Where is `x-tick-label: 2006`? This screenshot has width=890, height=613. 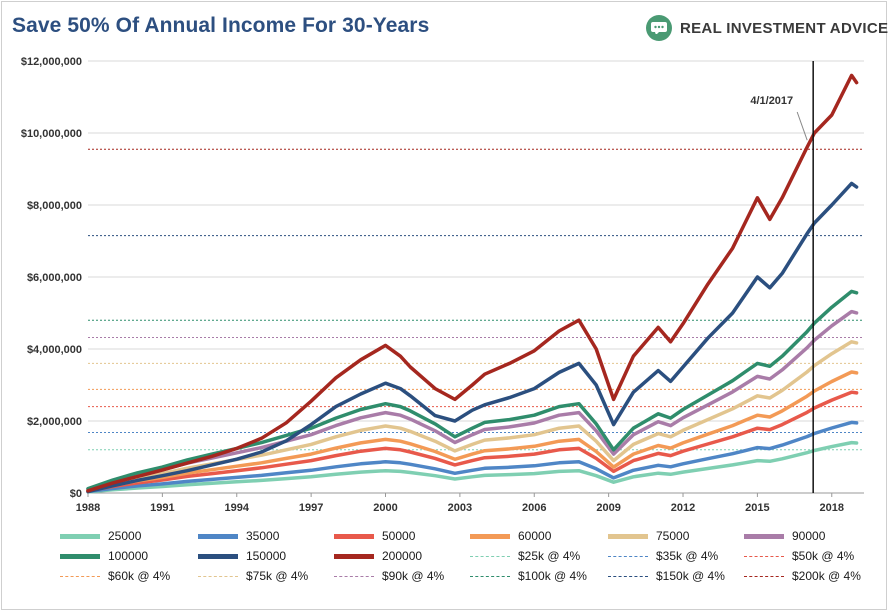 x-tick-label: 2006 is located at coordinates (534, 508).